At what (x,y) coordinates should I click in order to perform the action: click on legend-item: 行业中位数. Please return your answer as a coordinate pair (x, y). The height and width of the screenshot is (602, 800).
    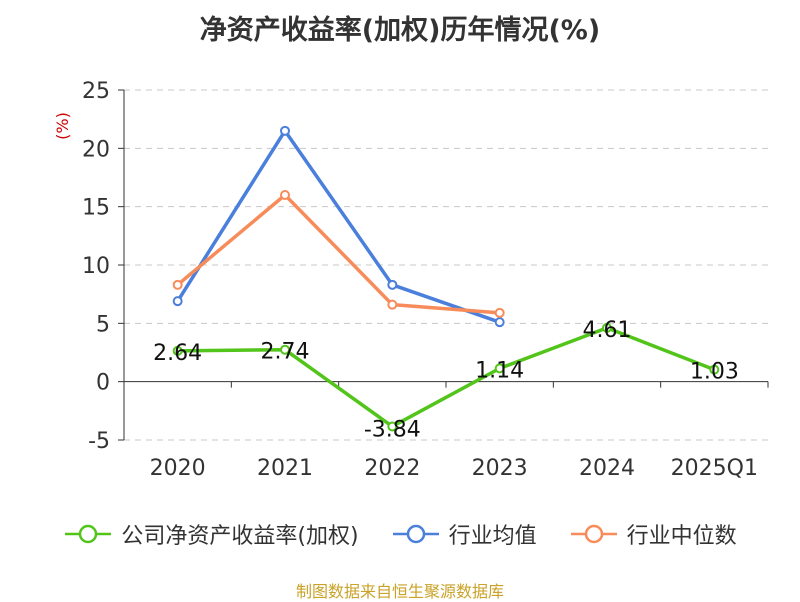
    Looking at the image, I should click on (653, 534).